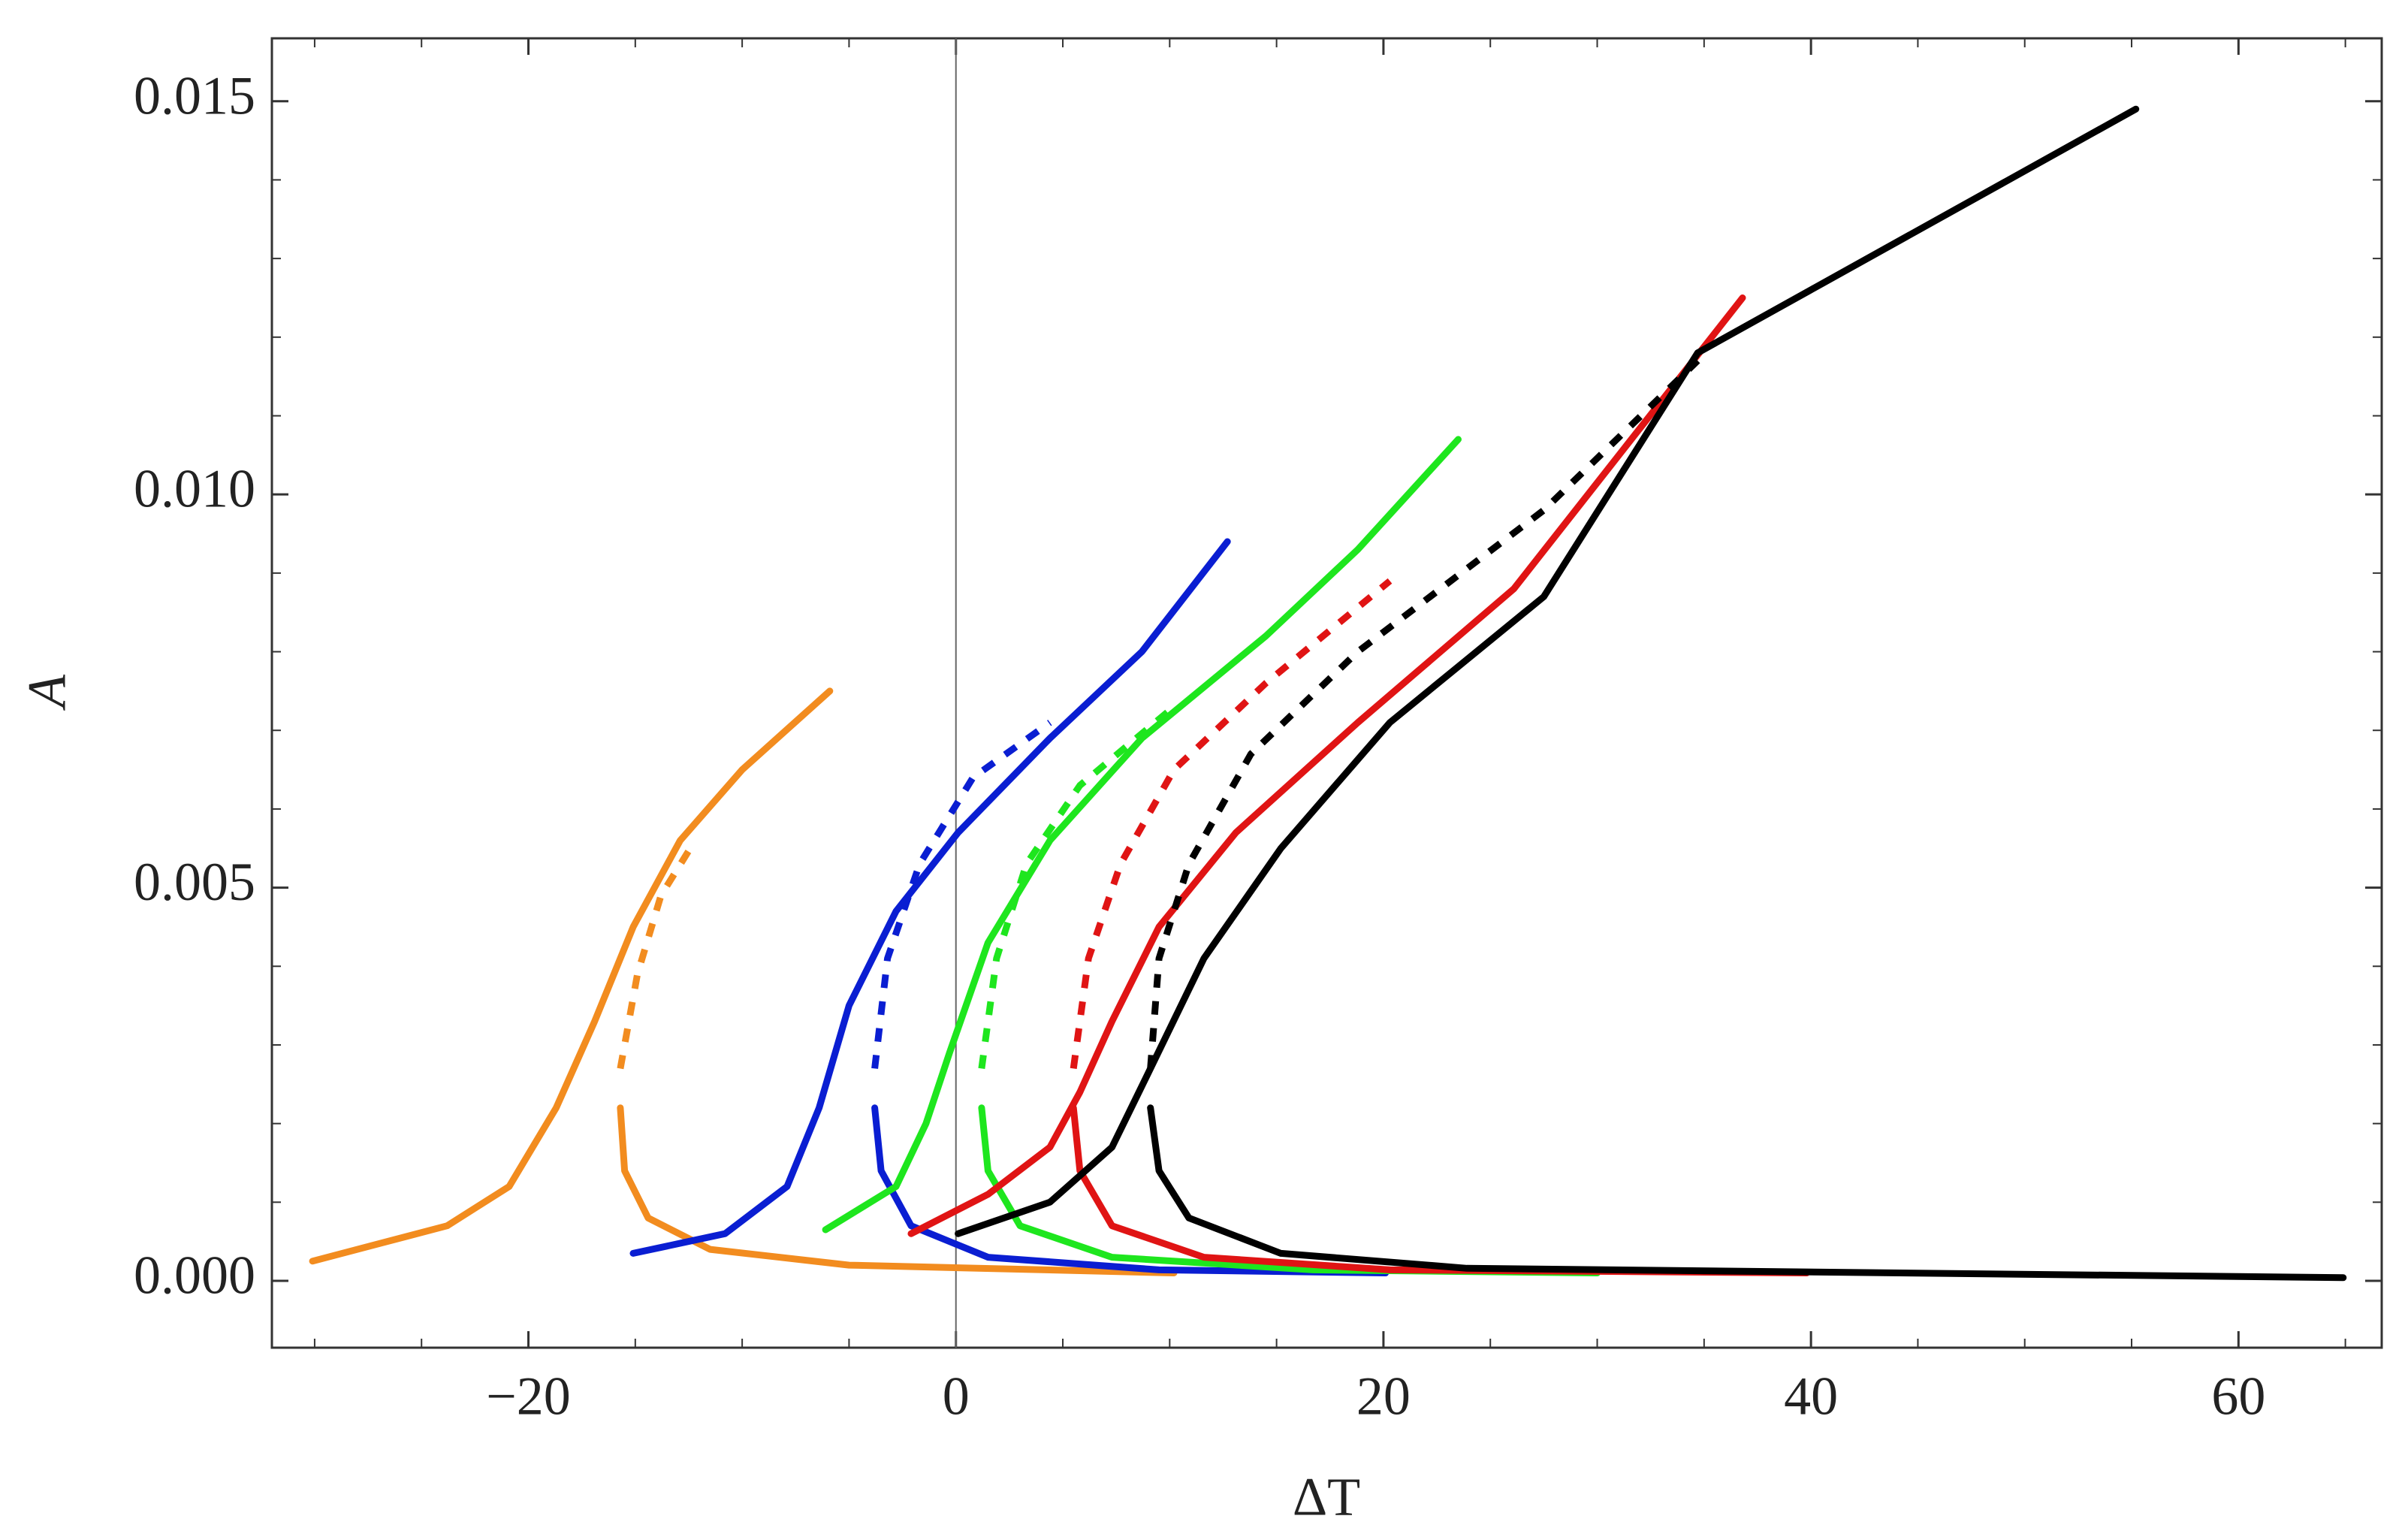 This screenshot has height=1537, width=2408. Describe the element at coordinates (528, 1396) in the screenshot. I see `x-tick-label: −20` at that location.